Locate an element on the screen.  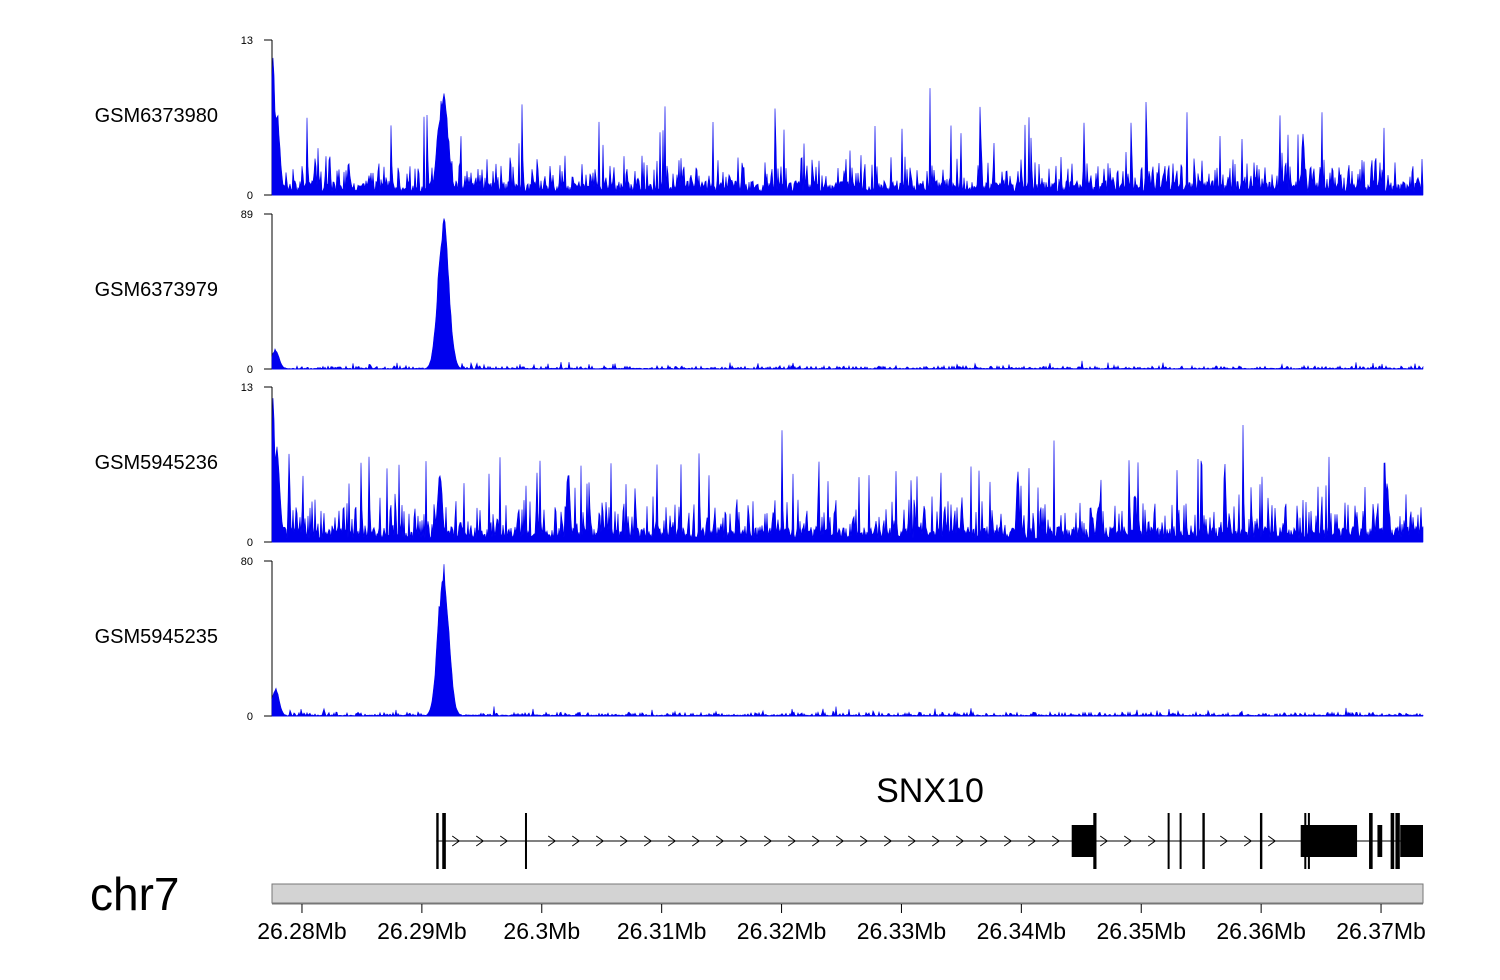
x-tick-label: 26.3Mb is located at coordinates (541, 931).